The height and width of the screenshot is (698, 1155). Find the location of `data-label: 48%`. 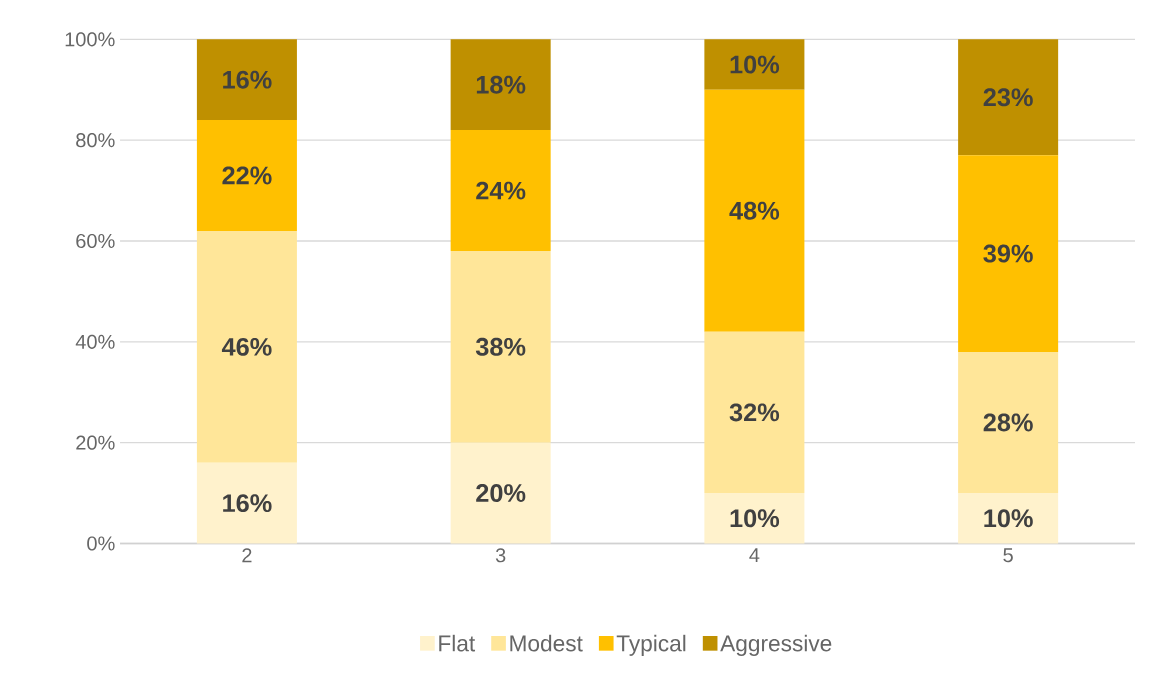

data-label: 48% is located at coordinates (754, 210).